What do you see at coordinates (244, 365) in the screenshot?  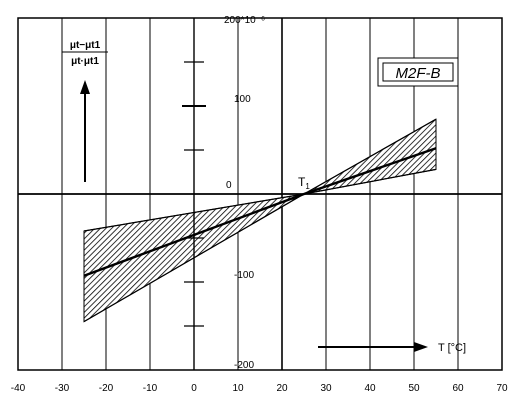 I see `y-tick-label--200: -200` at bounding box center [244, 365].